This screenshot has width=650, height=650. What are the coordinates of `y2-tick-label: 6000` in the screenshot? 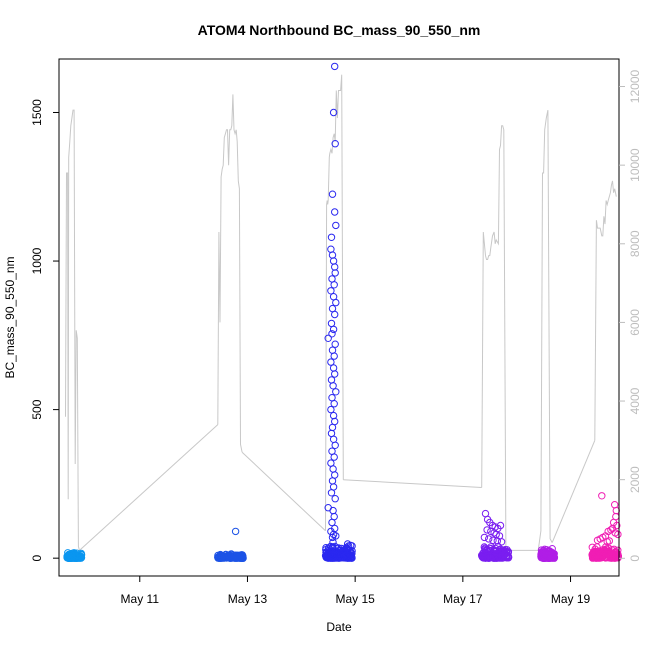 It's located at (635, 322).